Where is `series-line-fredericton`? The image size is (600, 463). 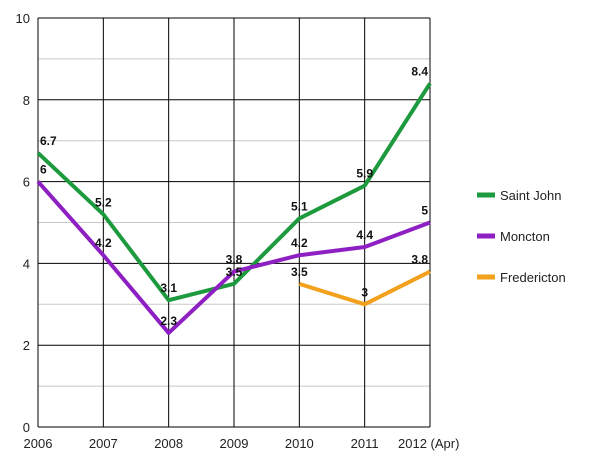 series-line-fredericton is located at coordinates (364, 288).